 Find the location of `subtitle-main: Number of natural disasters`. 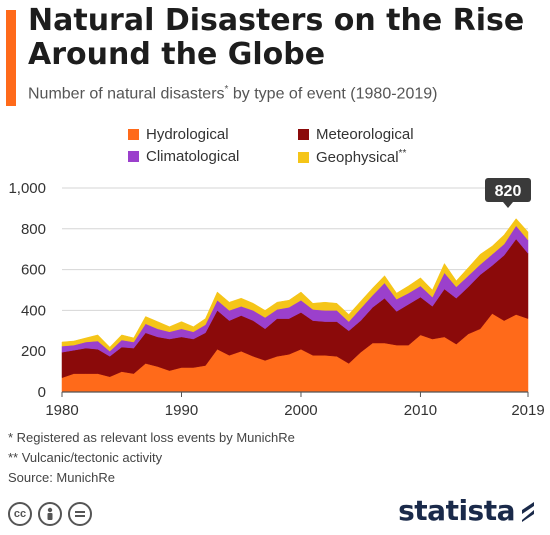

subtitle-main: Number of natural disasters is located at coordinates (126, 94).